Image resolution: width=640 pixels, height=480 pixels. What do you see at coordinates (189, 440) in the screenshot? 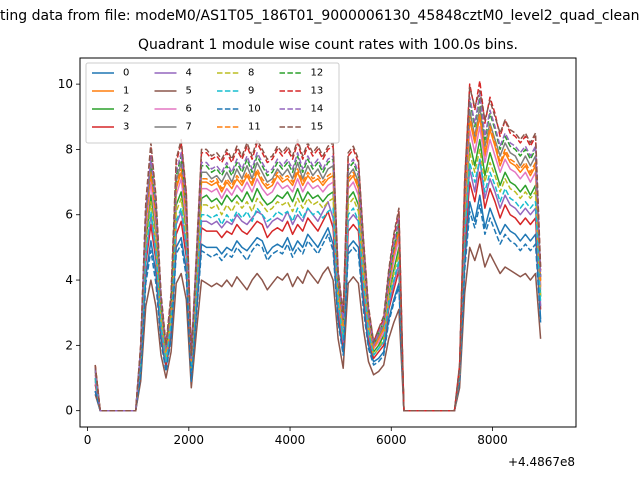
I see `x-tick-label: 2000` at bounding box center [189, 440].